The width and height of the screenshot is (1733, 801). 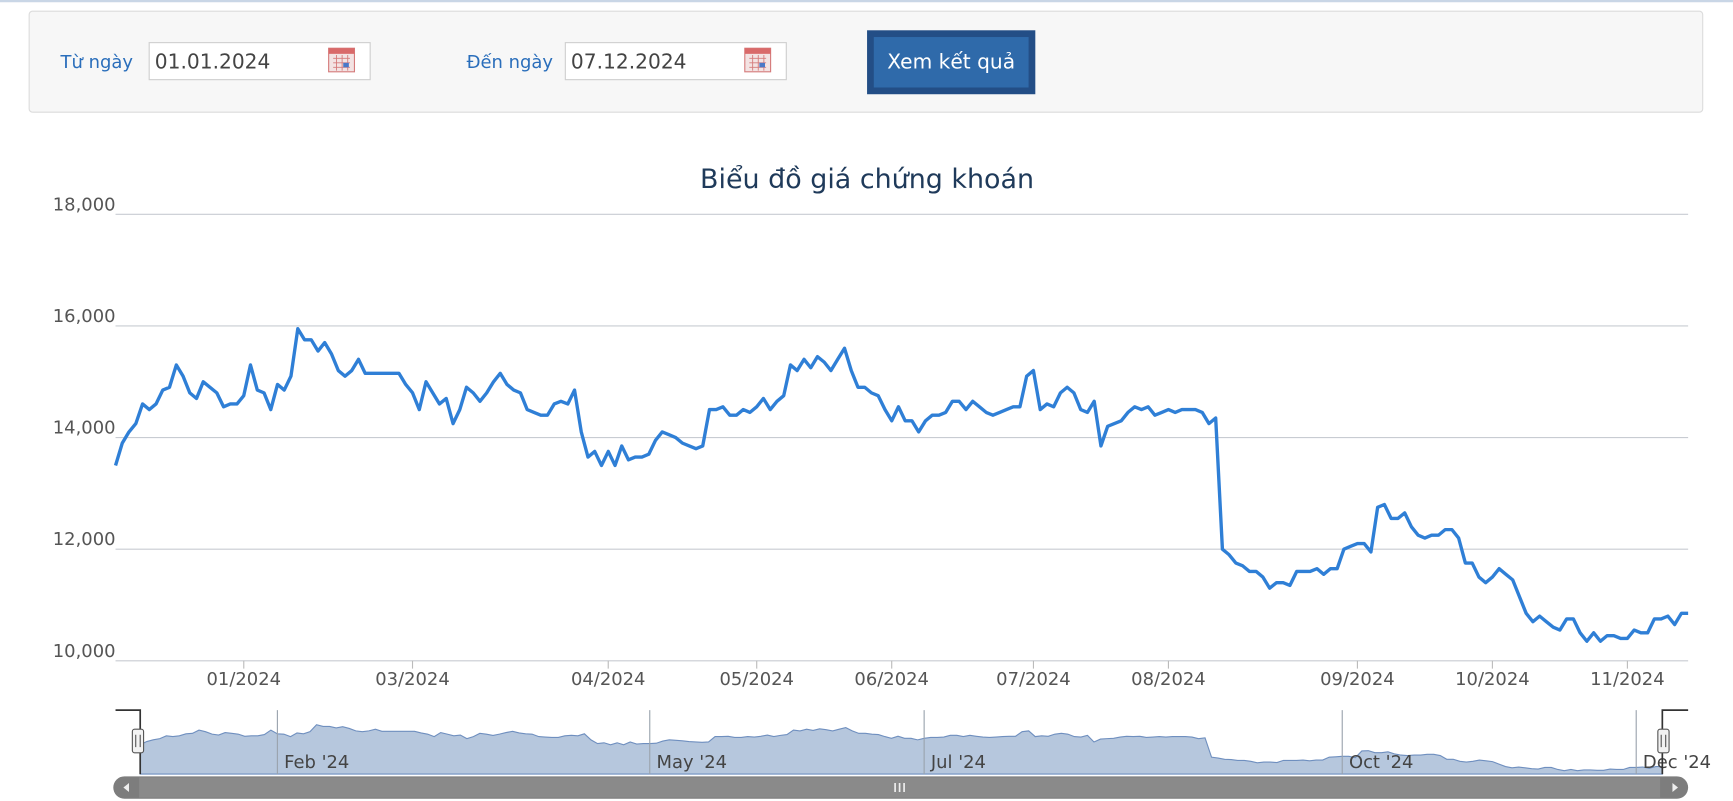 What do you see at coordinates (1677, 762) in the screenshot?
I see `navigator-tick-label: Dec '24` at bounding box center [1677, 762].